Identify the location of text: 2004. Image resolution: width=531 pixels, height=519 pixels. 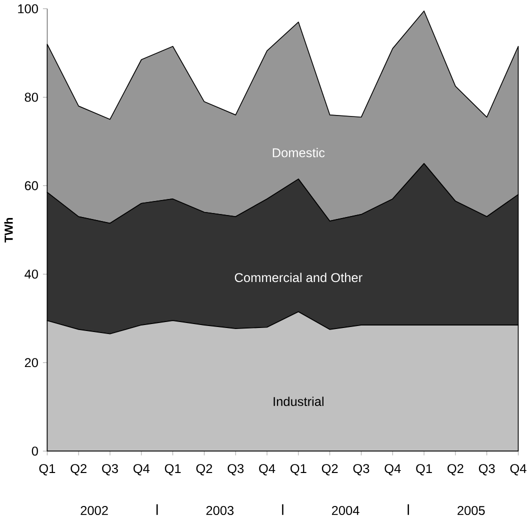
(346, 510).